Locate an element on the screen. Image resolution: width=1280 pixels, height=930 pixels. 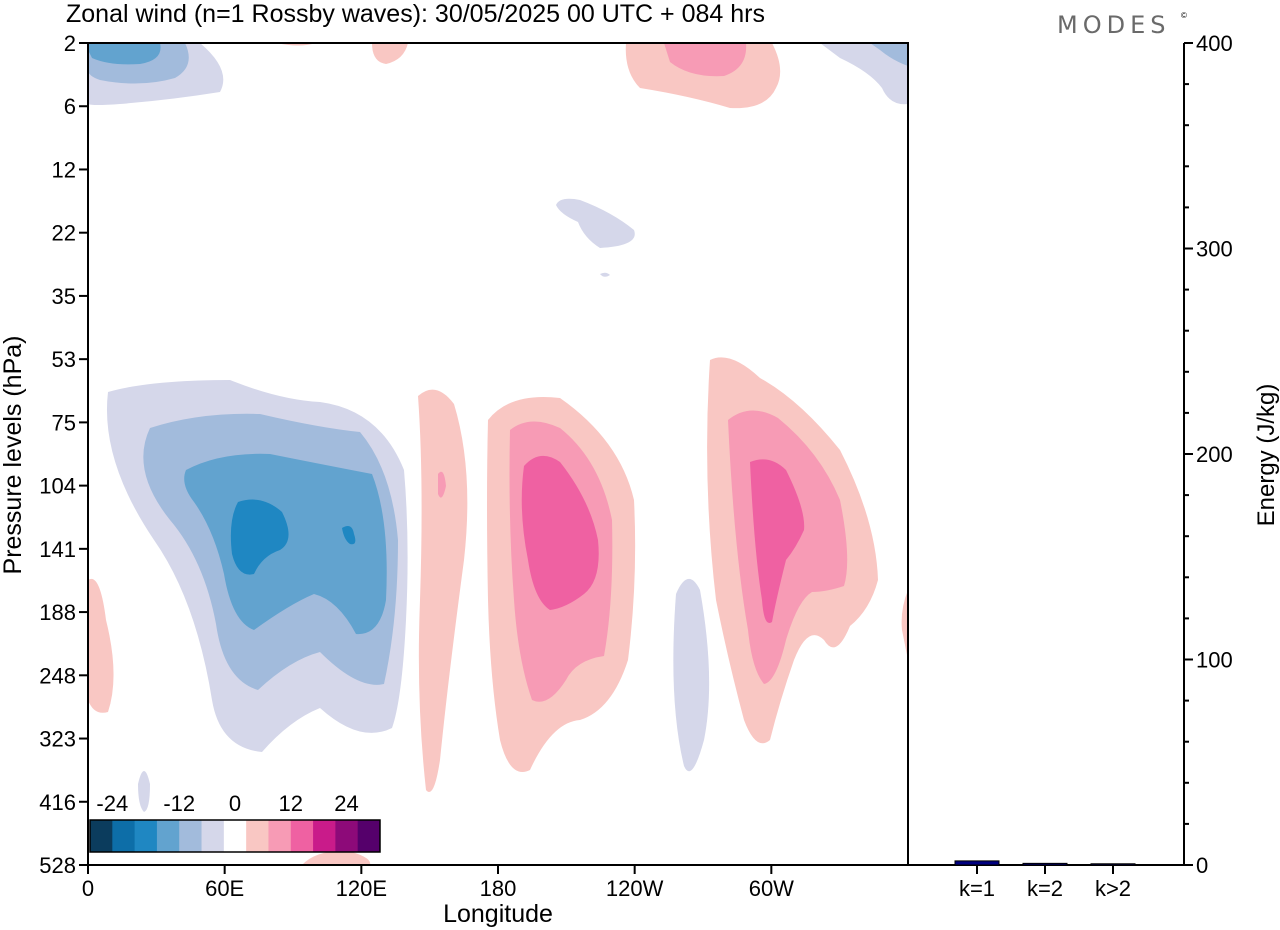
longitude-tick-label: 120W is located at coordinates (635, 888).